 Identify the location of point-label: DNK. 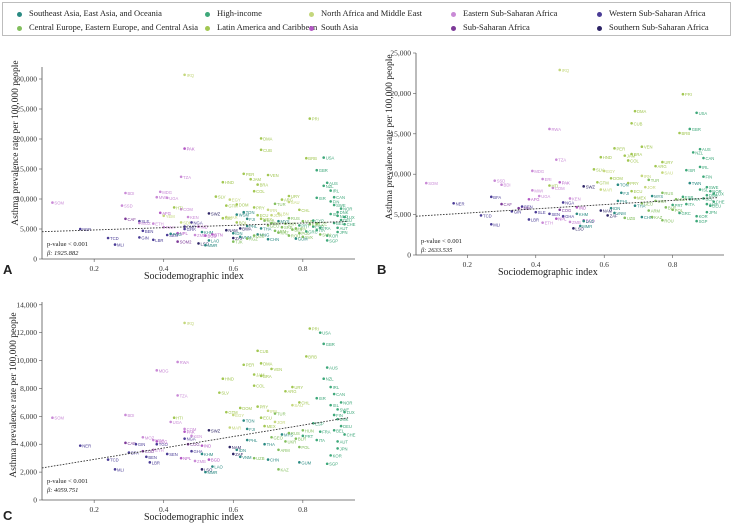
(344, 419).